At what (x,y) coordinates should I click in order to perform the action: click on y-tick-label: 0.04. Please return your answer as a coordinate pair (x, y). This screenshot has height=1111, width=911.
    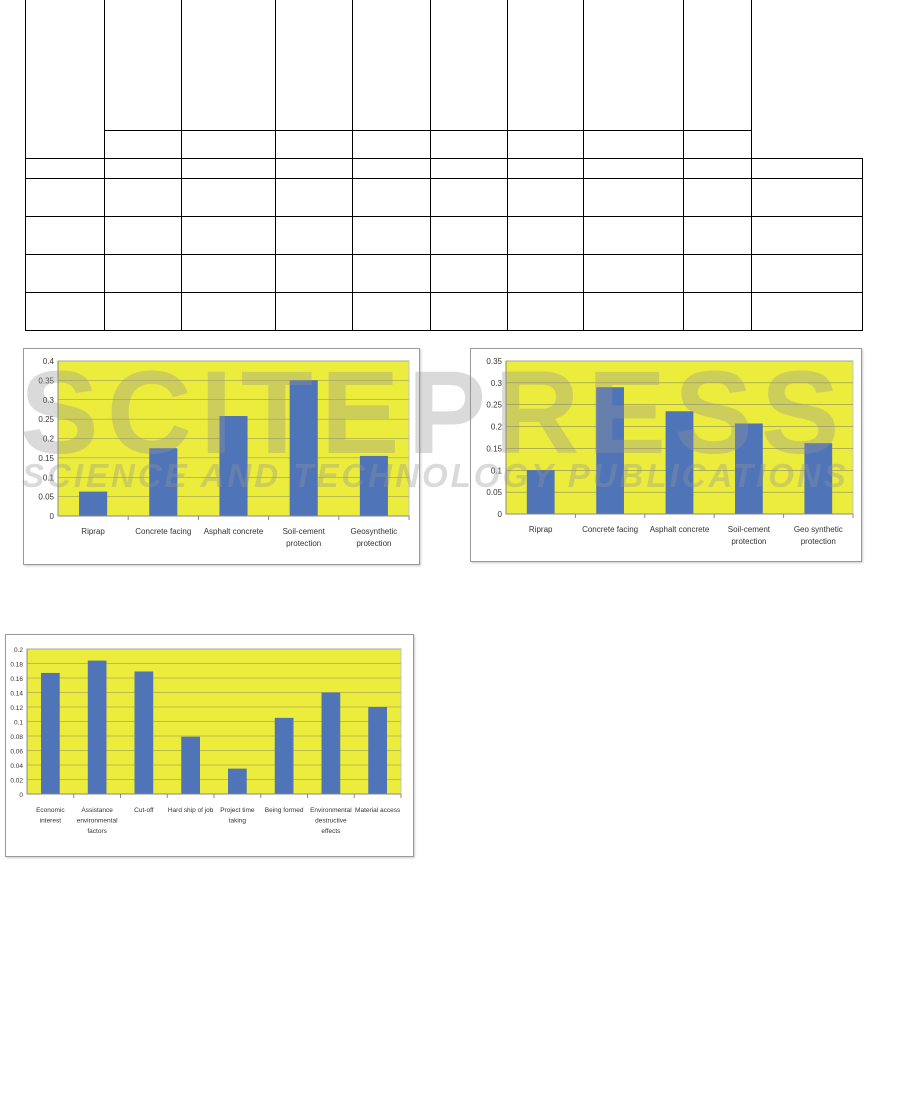
    Looking at the image, I should click on (16, 766).